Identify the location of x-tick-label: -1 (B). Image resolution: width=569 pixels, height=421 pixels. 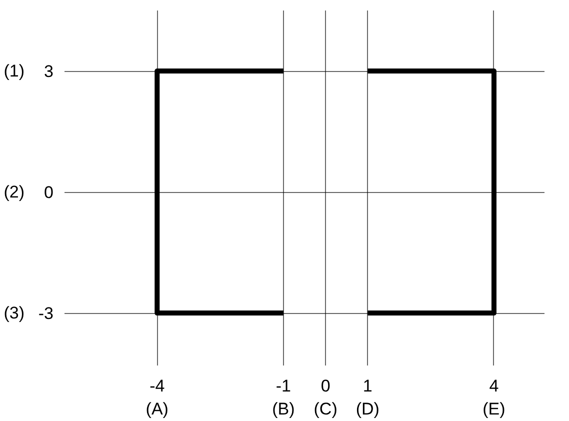
(283, 397).